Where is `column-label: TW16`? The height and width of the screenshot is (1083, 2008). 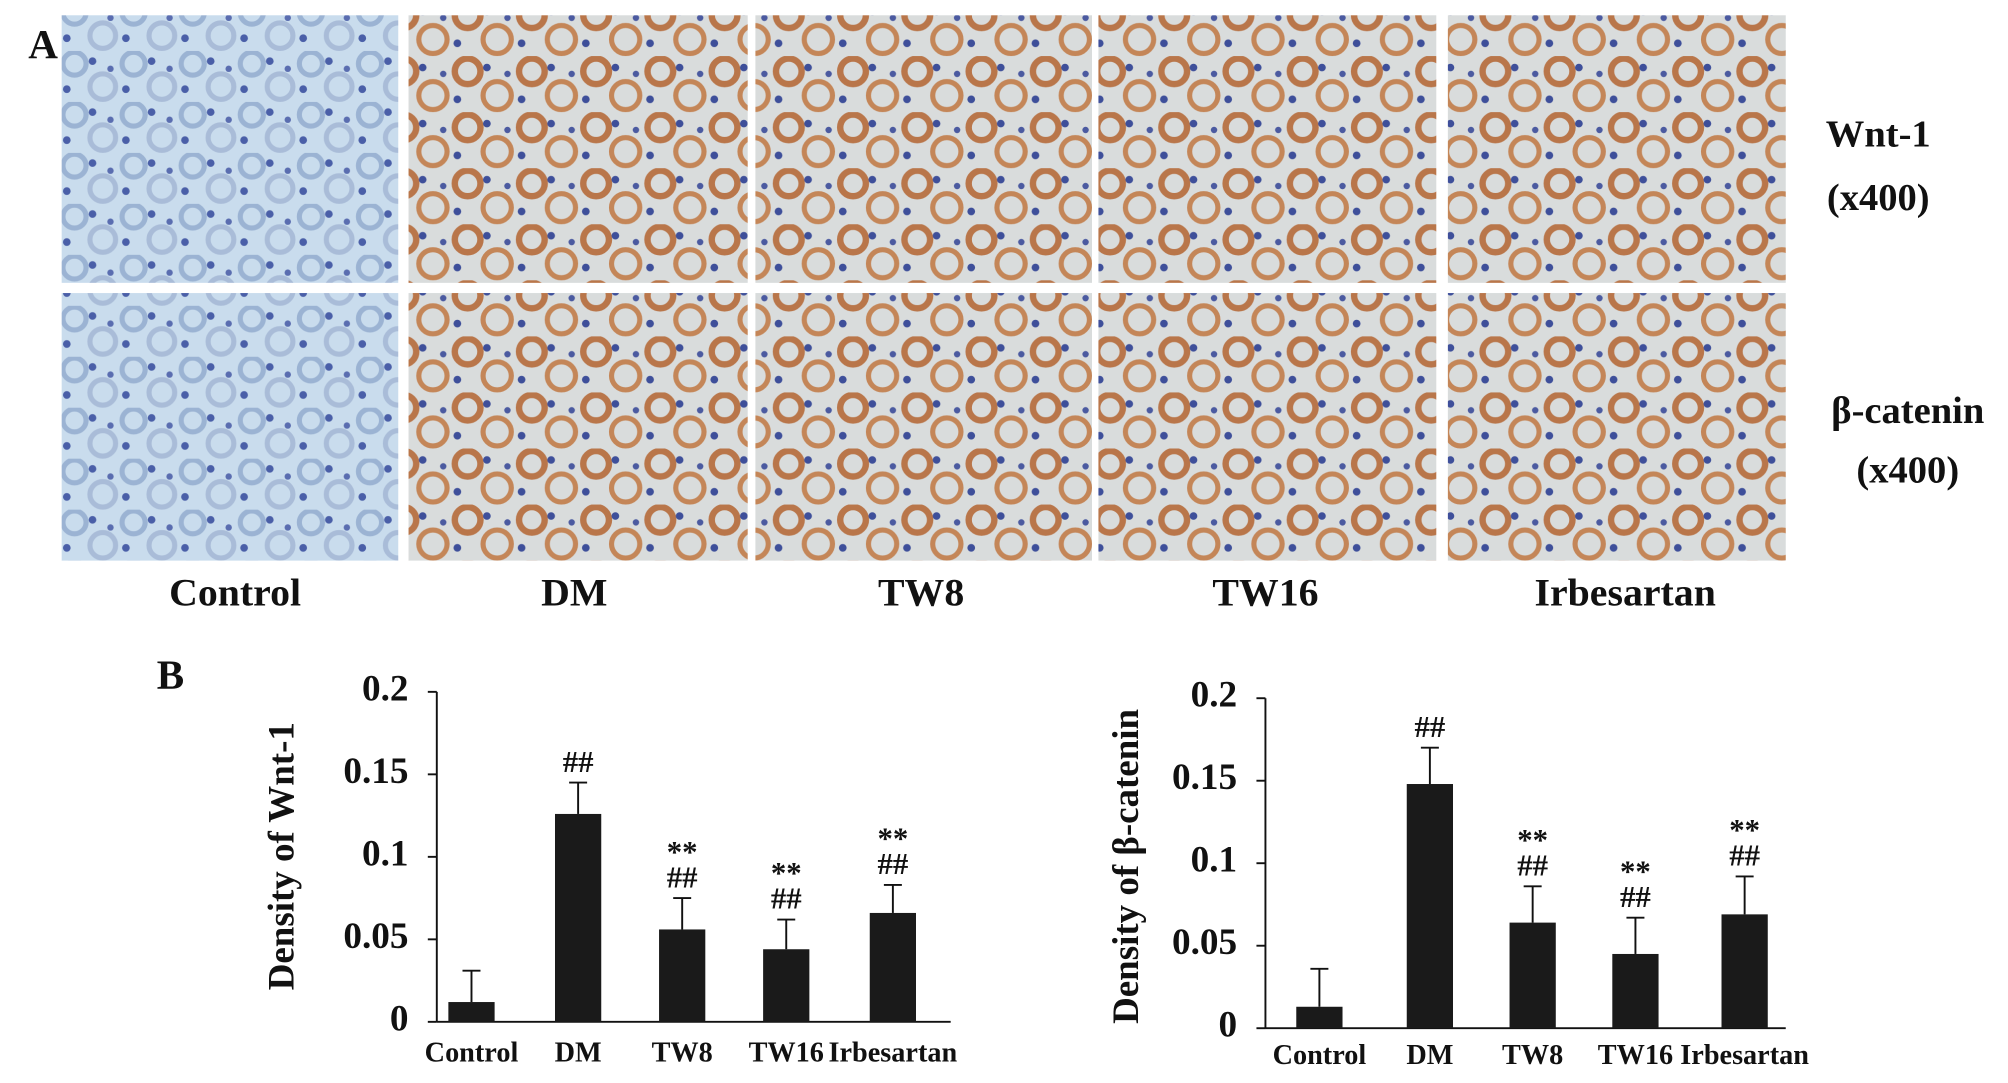
column-label: TW16 is located at coordinates (1265, 593).